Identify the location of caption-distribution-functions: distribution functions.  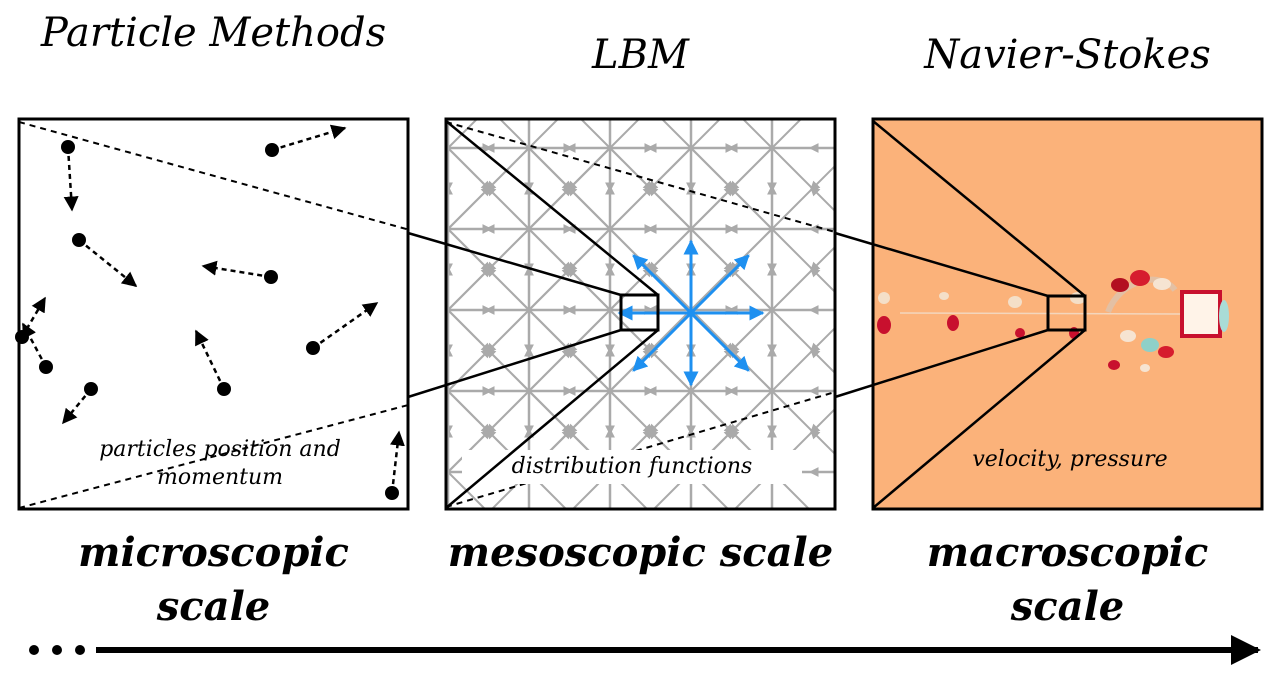
(632, 466).